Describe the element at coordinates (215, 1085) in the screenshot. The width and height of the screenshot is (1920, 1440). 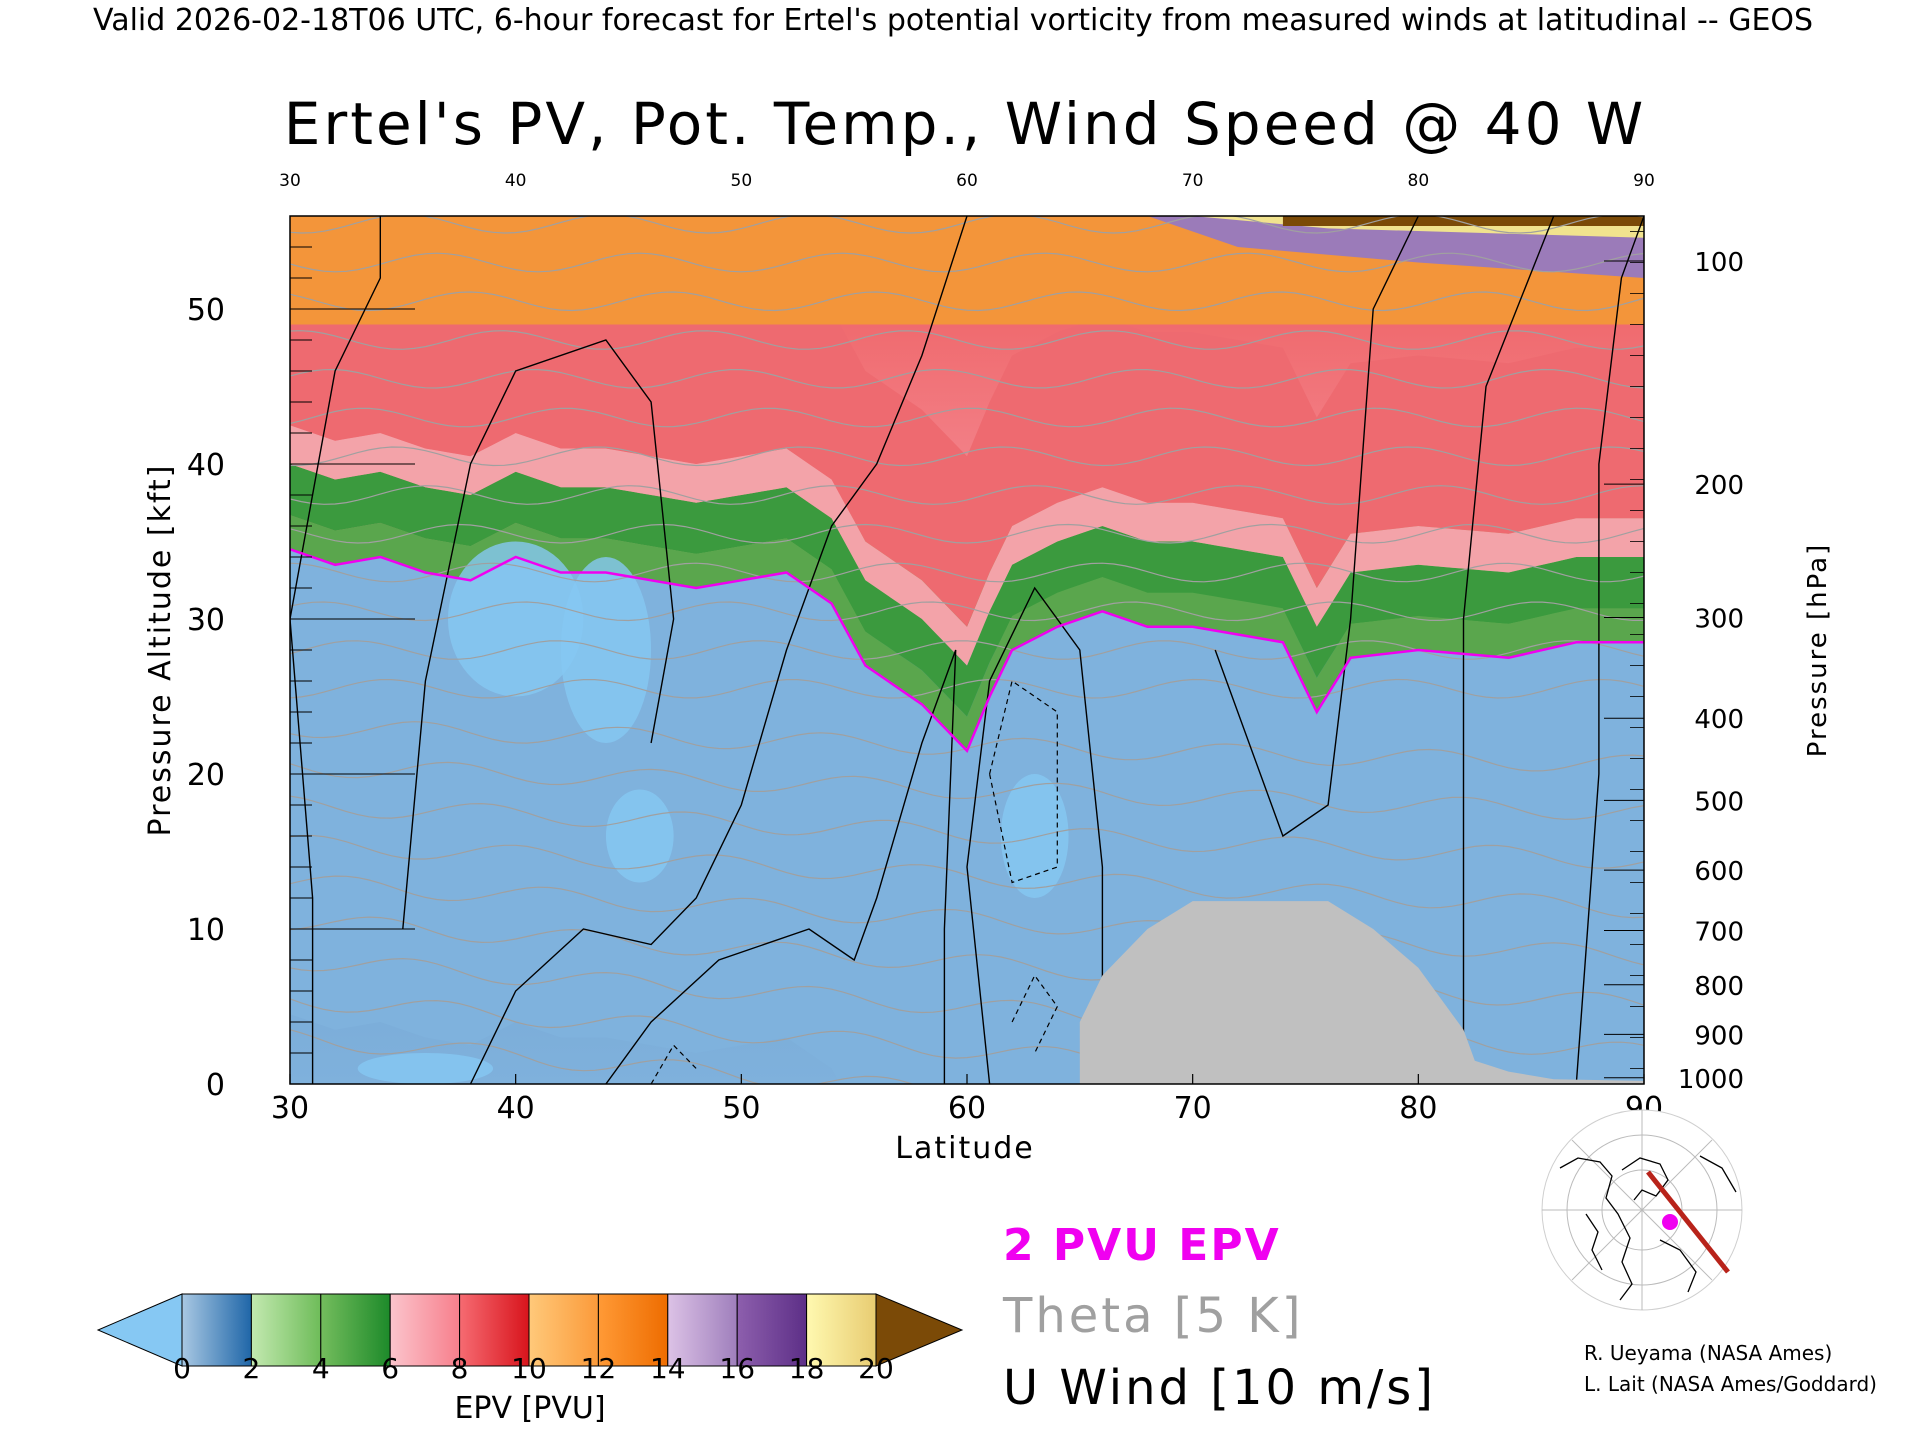
I see `y-tick-label: 0` at that location.